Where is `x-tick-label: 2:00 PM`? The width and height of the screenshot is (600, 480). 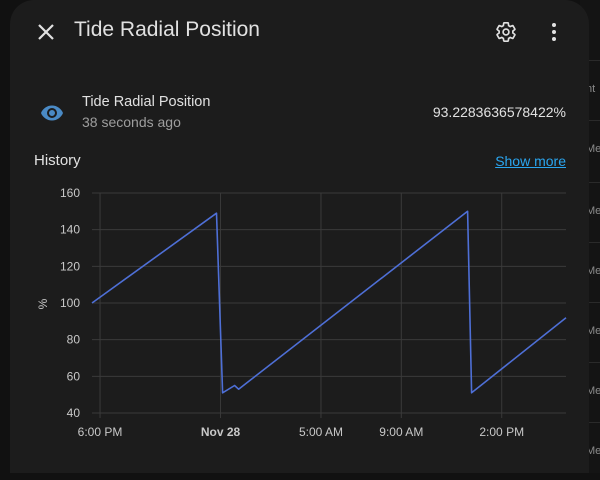 x-tick-label: 2:00 PM is located at coordinates (501, 432).